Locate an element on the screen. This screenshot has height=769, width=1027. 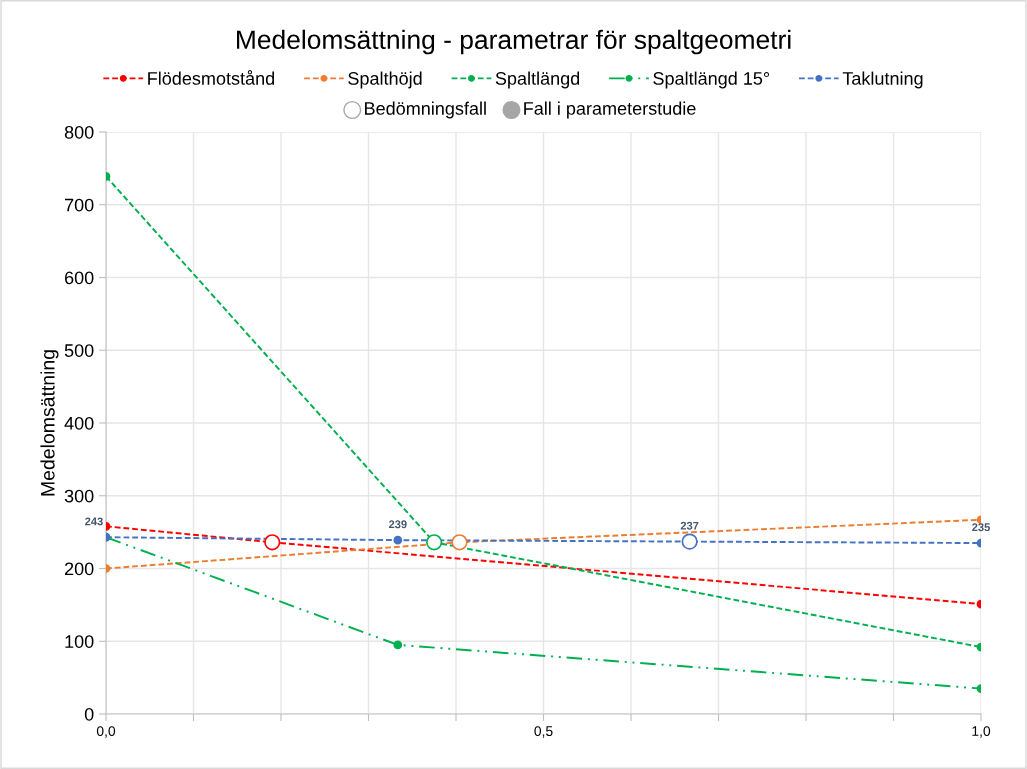
x-tick-label: 1,0 is located at coordinates (981, 732).